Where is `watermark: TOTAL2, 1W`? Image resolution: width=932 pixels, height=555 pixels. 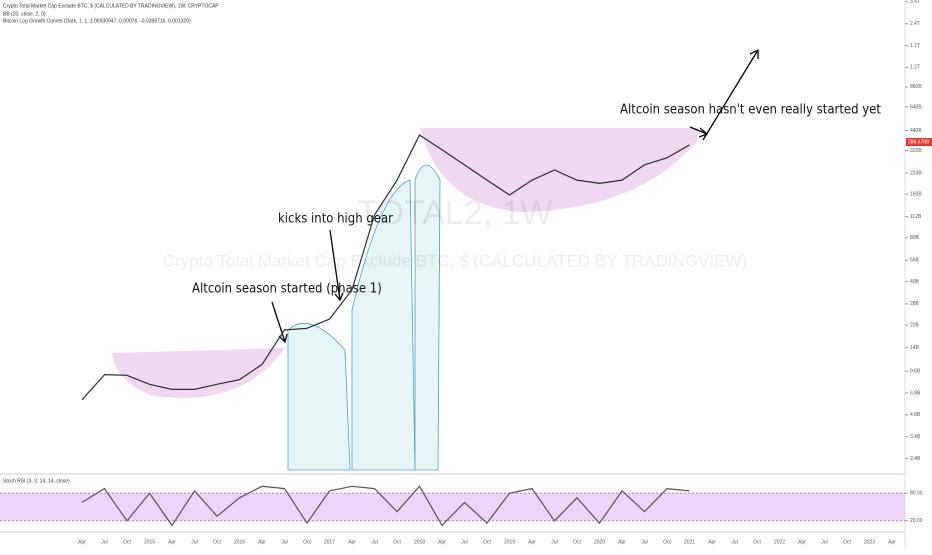 watermark: TOTAL2, 1W is located at coordinates (454, 213).